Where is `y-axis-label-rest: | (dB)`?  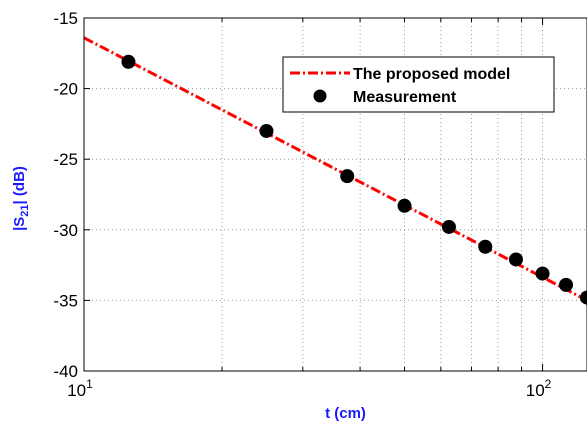
y-axis-label-rest: | (dB) is located at coordinates (19, 185).